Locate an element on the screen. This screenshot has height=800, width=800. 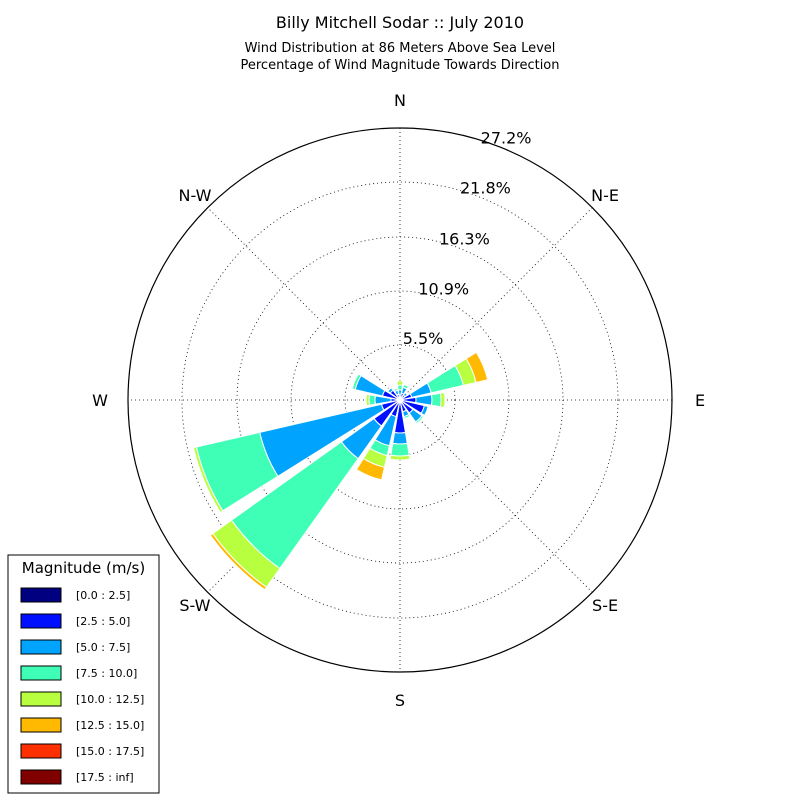
radial-tick-label: 21.8% is located at coordinates (485, 188).